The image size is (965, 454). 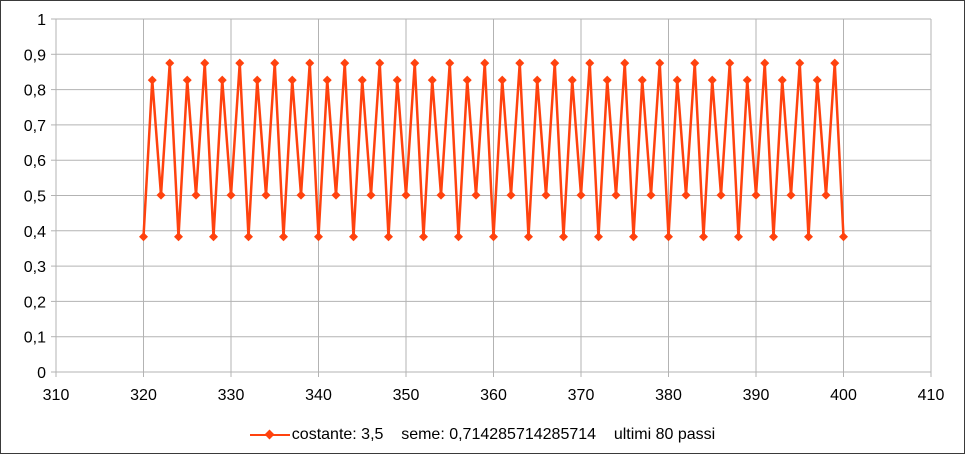 I want to click on y-tick-label: 0,4, so click(x=35, y=232).